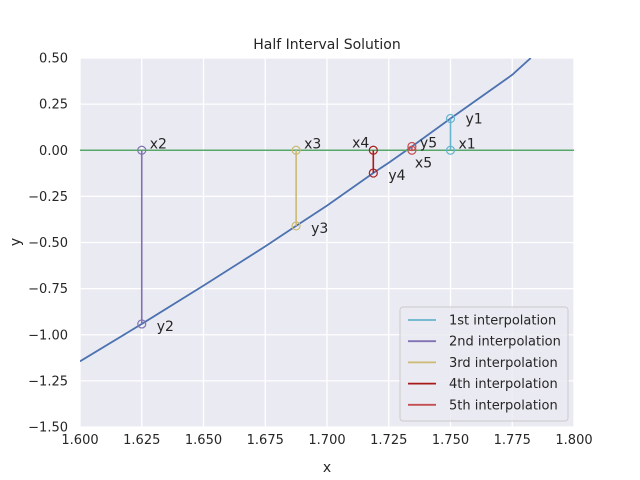 The image size is (640, 480). I want to click on y-tick-label: 0.25, so click(53, 105).